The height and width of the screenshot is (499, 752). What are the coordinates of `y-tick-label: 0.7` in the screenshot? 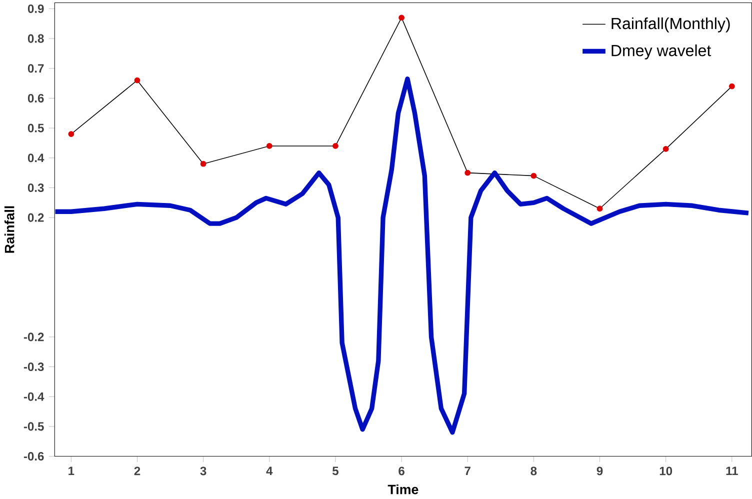 It's located at (36, 68).